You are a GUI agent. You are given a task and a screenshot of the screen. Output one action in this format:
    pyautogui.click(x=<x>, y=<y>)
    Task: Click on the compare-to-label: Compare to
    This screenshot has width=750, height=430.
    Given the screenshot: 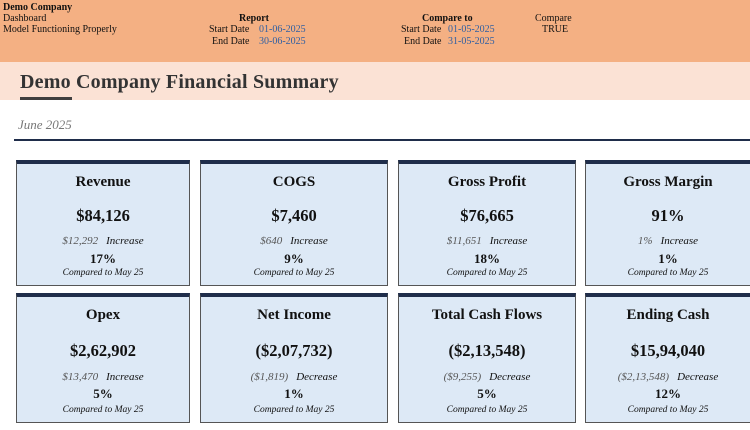 What is the action you would take?
    pyautogui.click(x=447, y=18)
    